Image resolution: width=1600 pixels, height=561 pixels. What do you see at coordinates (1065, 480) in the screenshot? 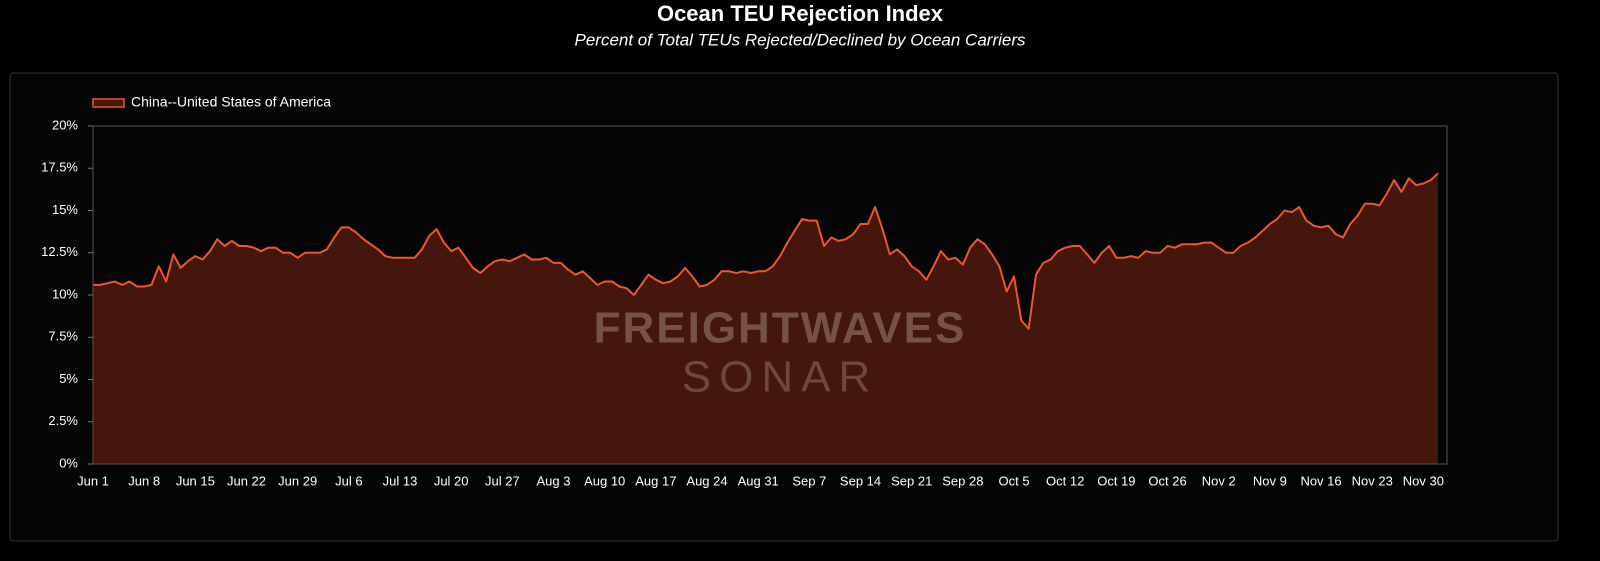
I see `x-tick-label: Oct 12` at bounding box center [1065, 480].